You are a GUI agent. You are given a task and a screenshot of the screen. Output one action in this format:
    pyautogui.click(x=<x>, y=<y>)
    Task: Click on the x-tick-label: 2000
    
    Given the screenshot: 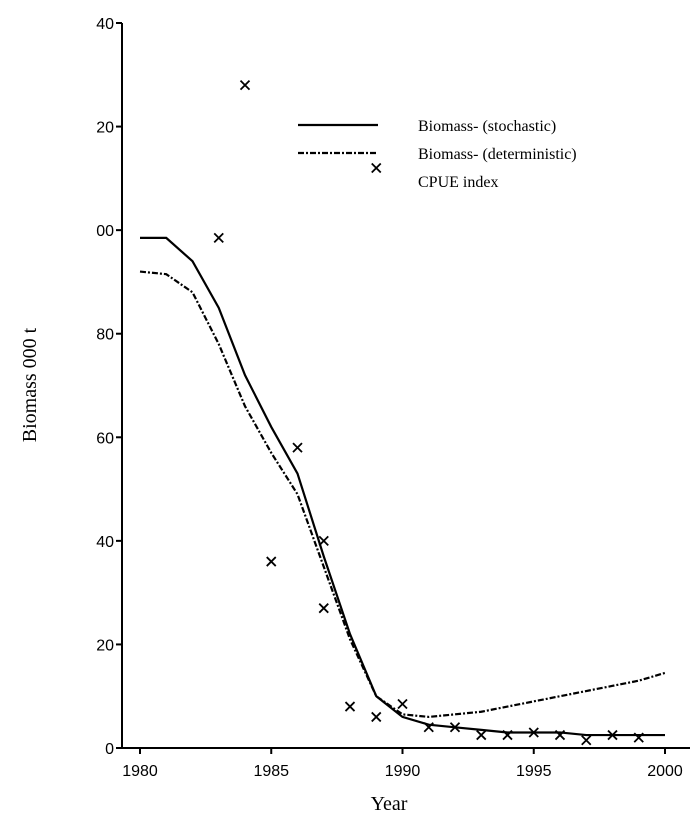 What is the action you would take?
    pyautogui.click(x=665, y=771)
    